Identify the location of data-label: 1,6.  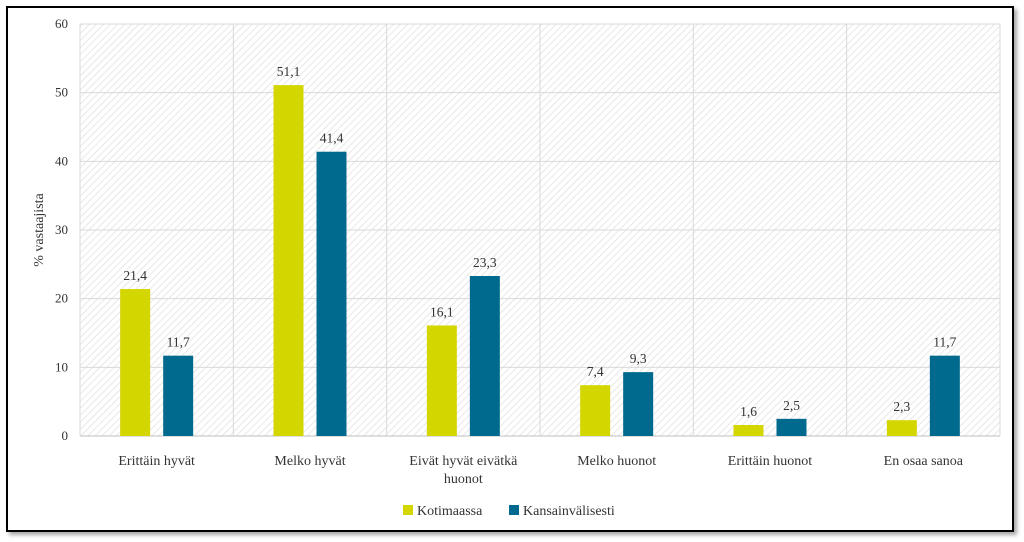
(748, 411).